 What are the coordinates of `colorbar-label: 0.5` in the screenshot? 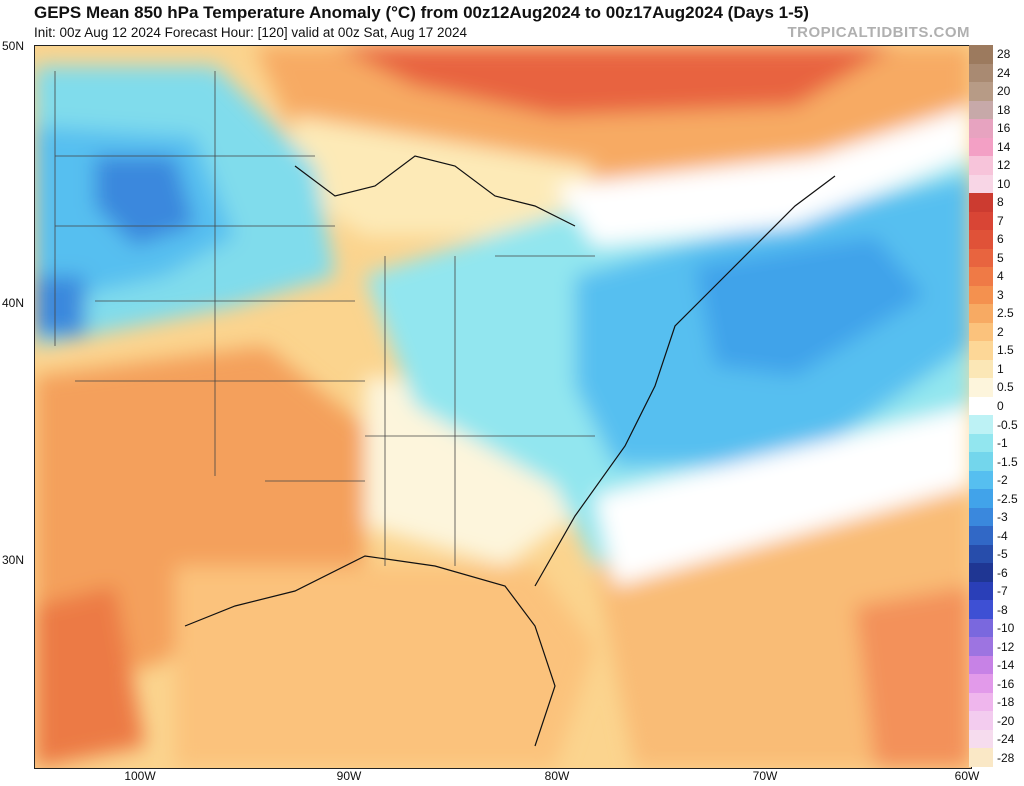 It's located at (1005, 387).